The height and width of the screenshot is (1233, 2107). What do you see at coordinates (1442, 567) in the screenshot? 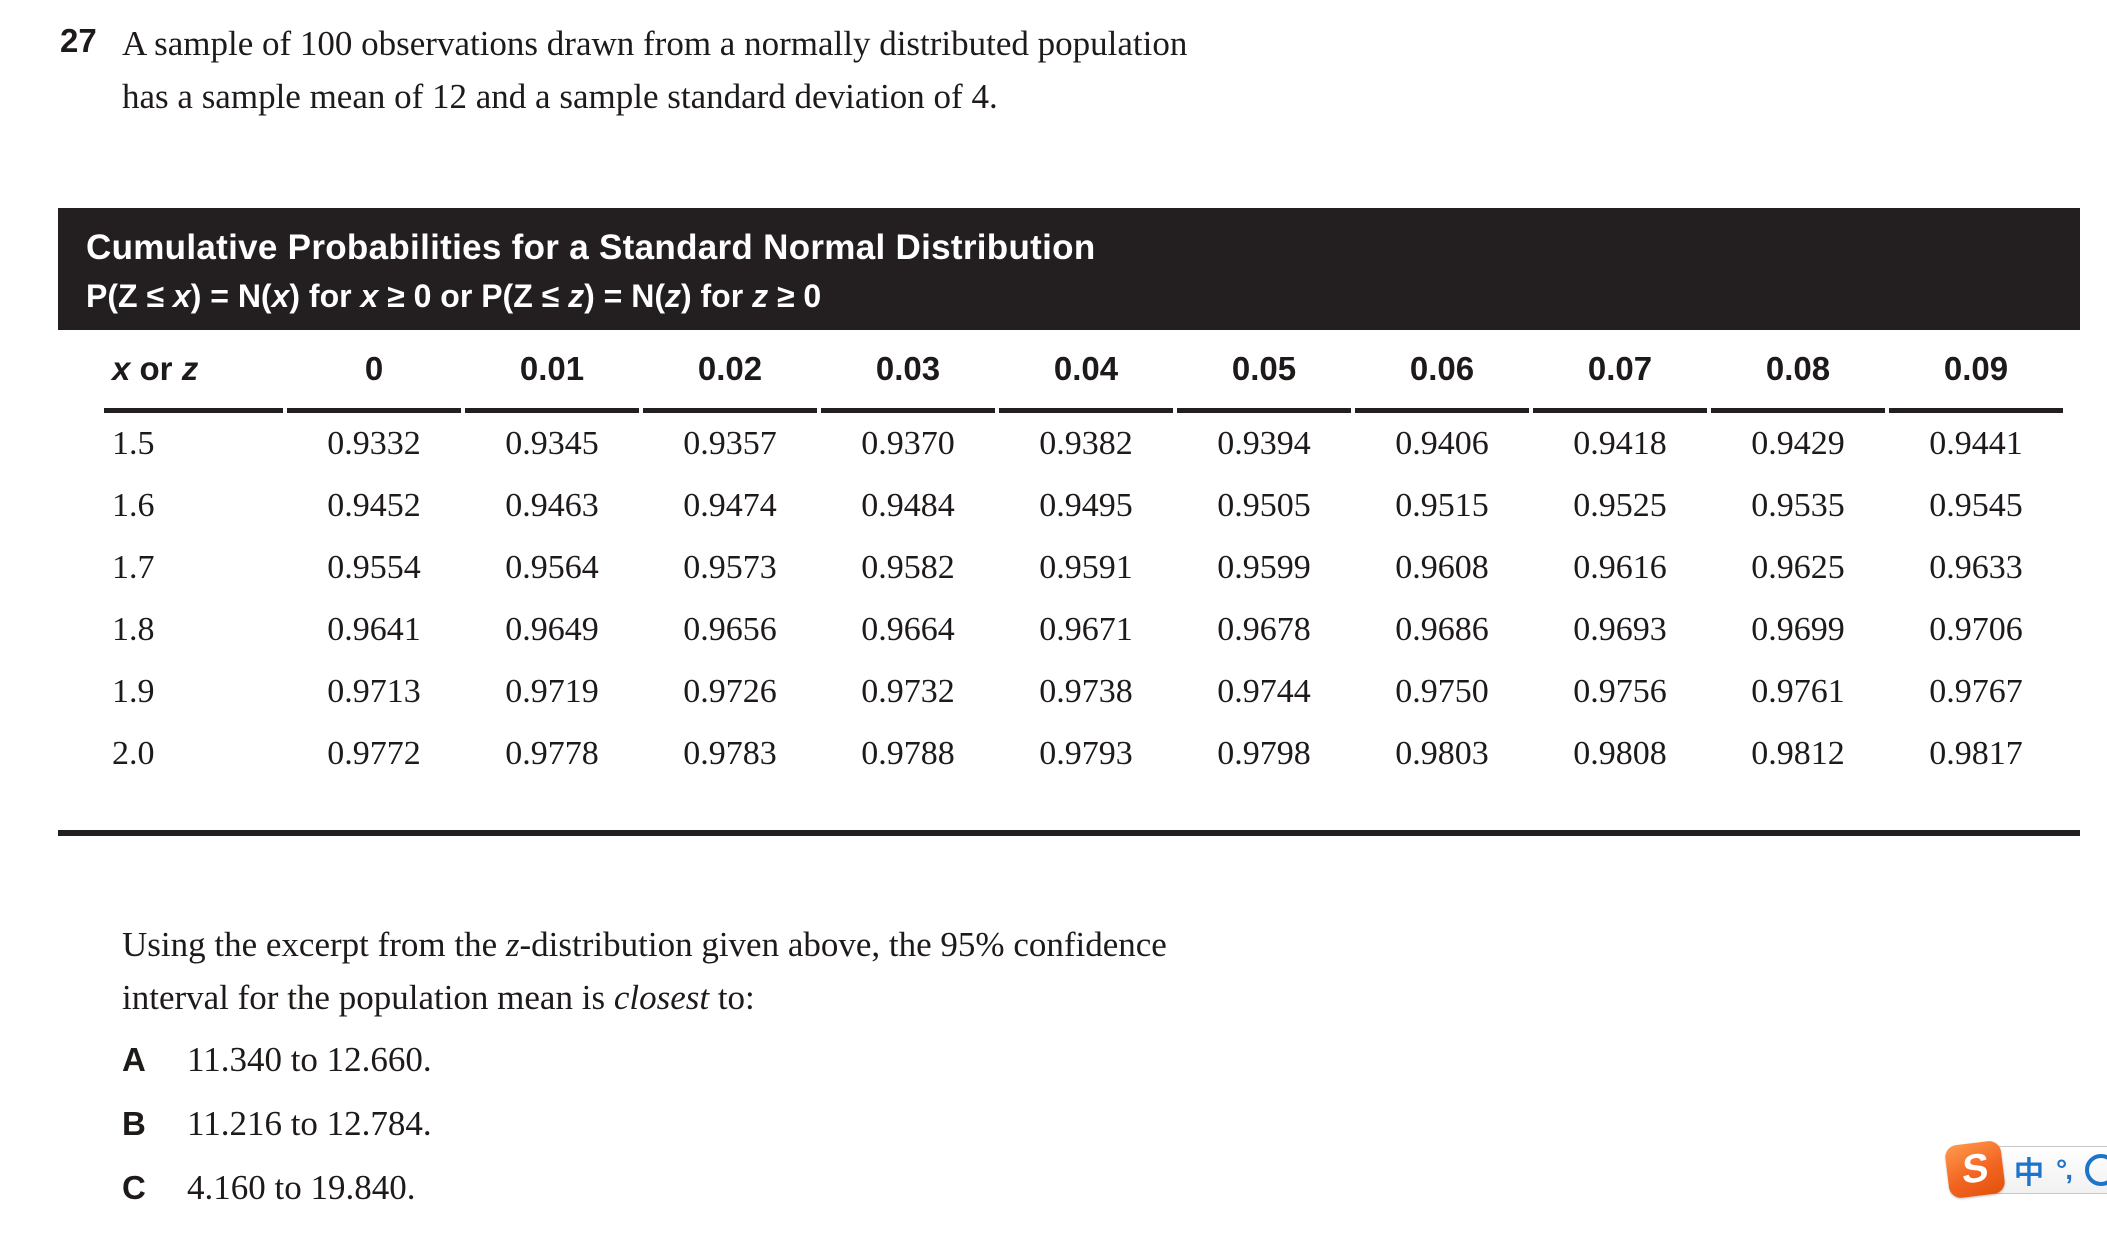
I see `probability-cell: 0.9608` at bounding box center [1442, 567].